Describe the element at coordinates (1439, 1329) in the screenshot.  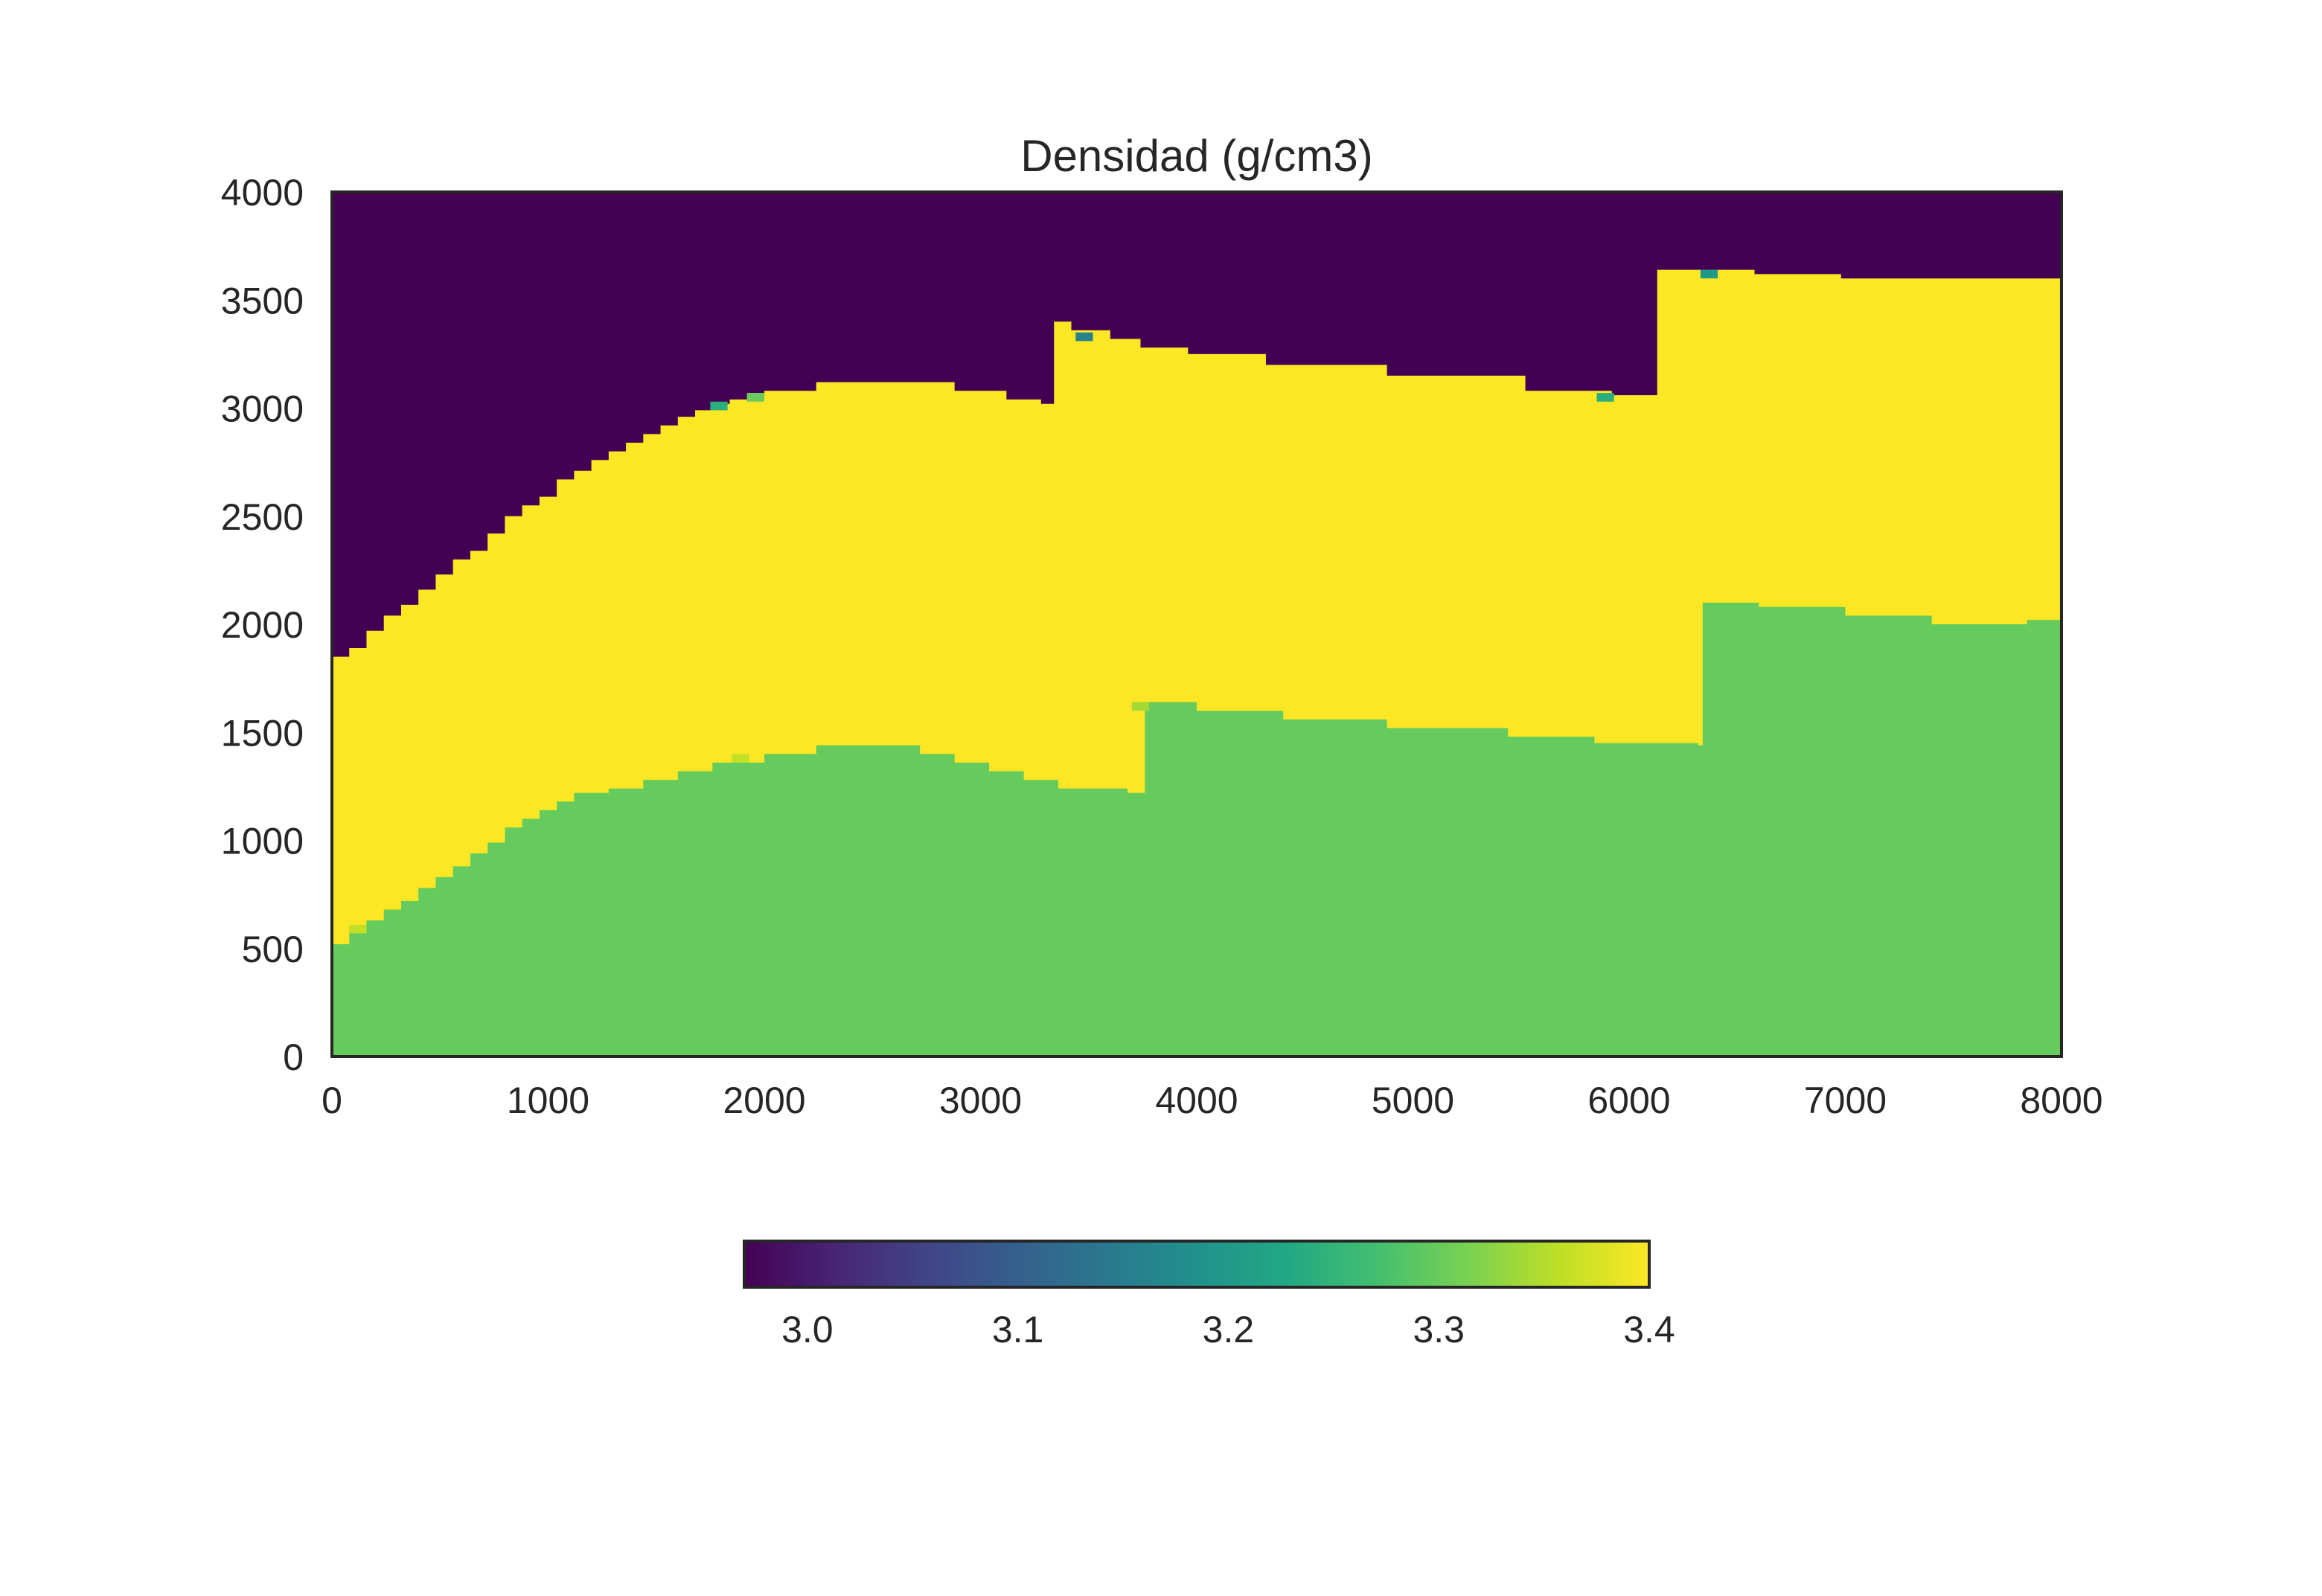
I see `colorbar-tick-label: 3.3` at that location.